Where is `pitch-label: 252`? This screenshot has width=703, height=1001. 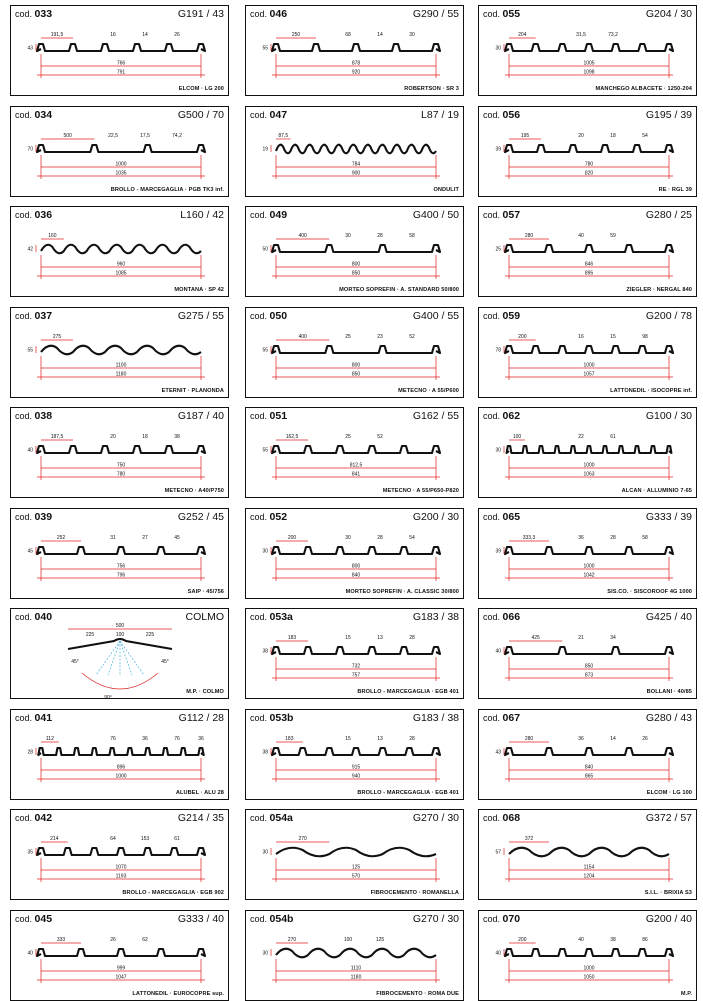 pitch-label: 252 is located at coordinates (61, 538).